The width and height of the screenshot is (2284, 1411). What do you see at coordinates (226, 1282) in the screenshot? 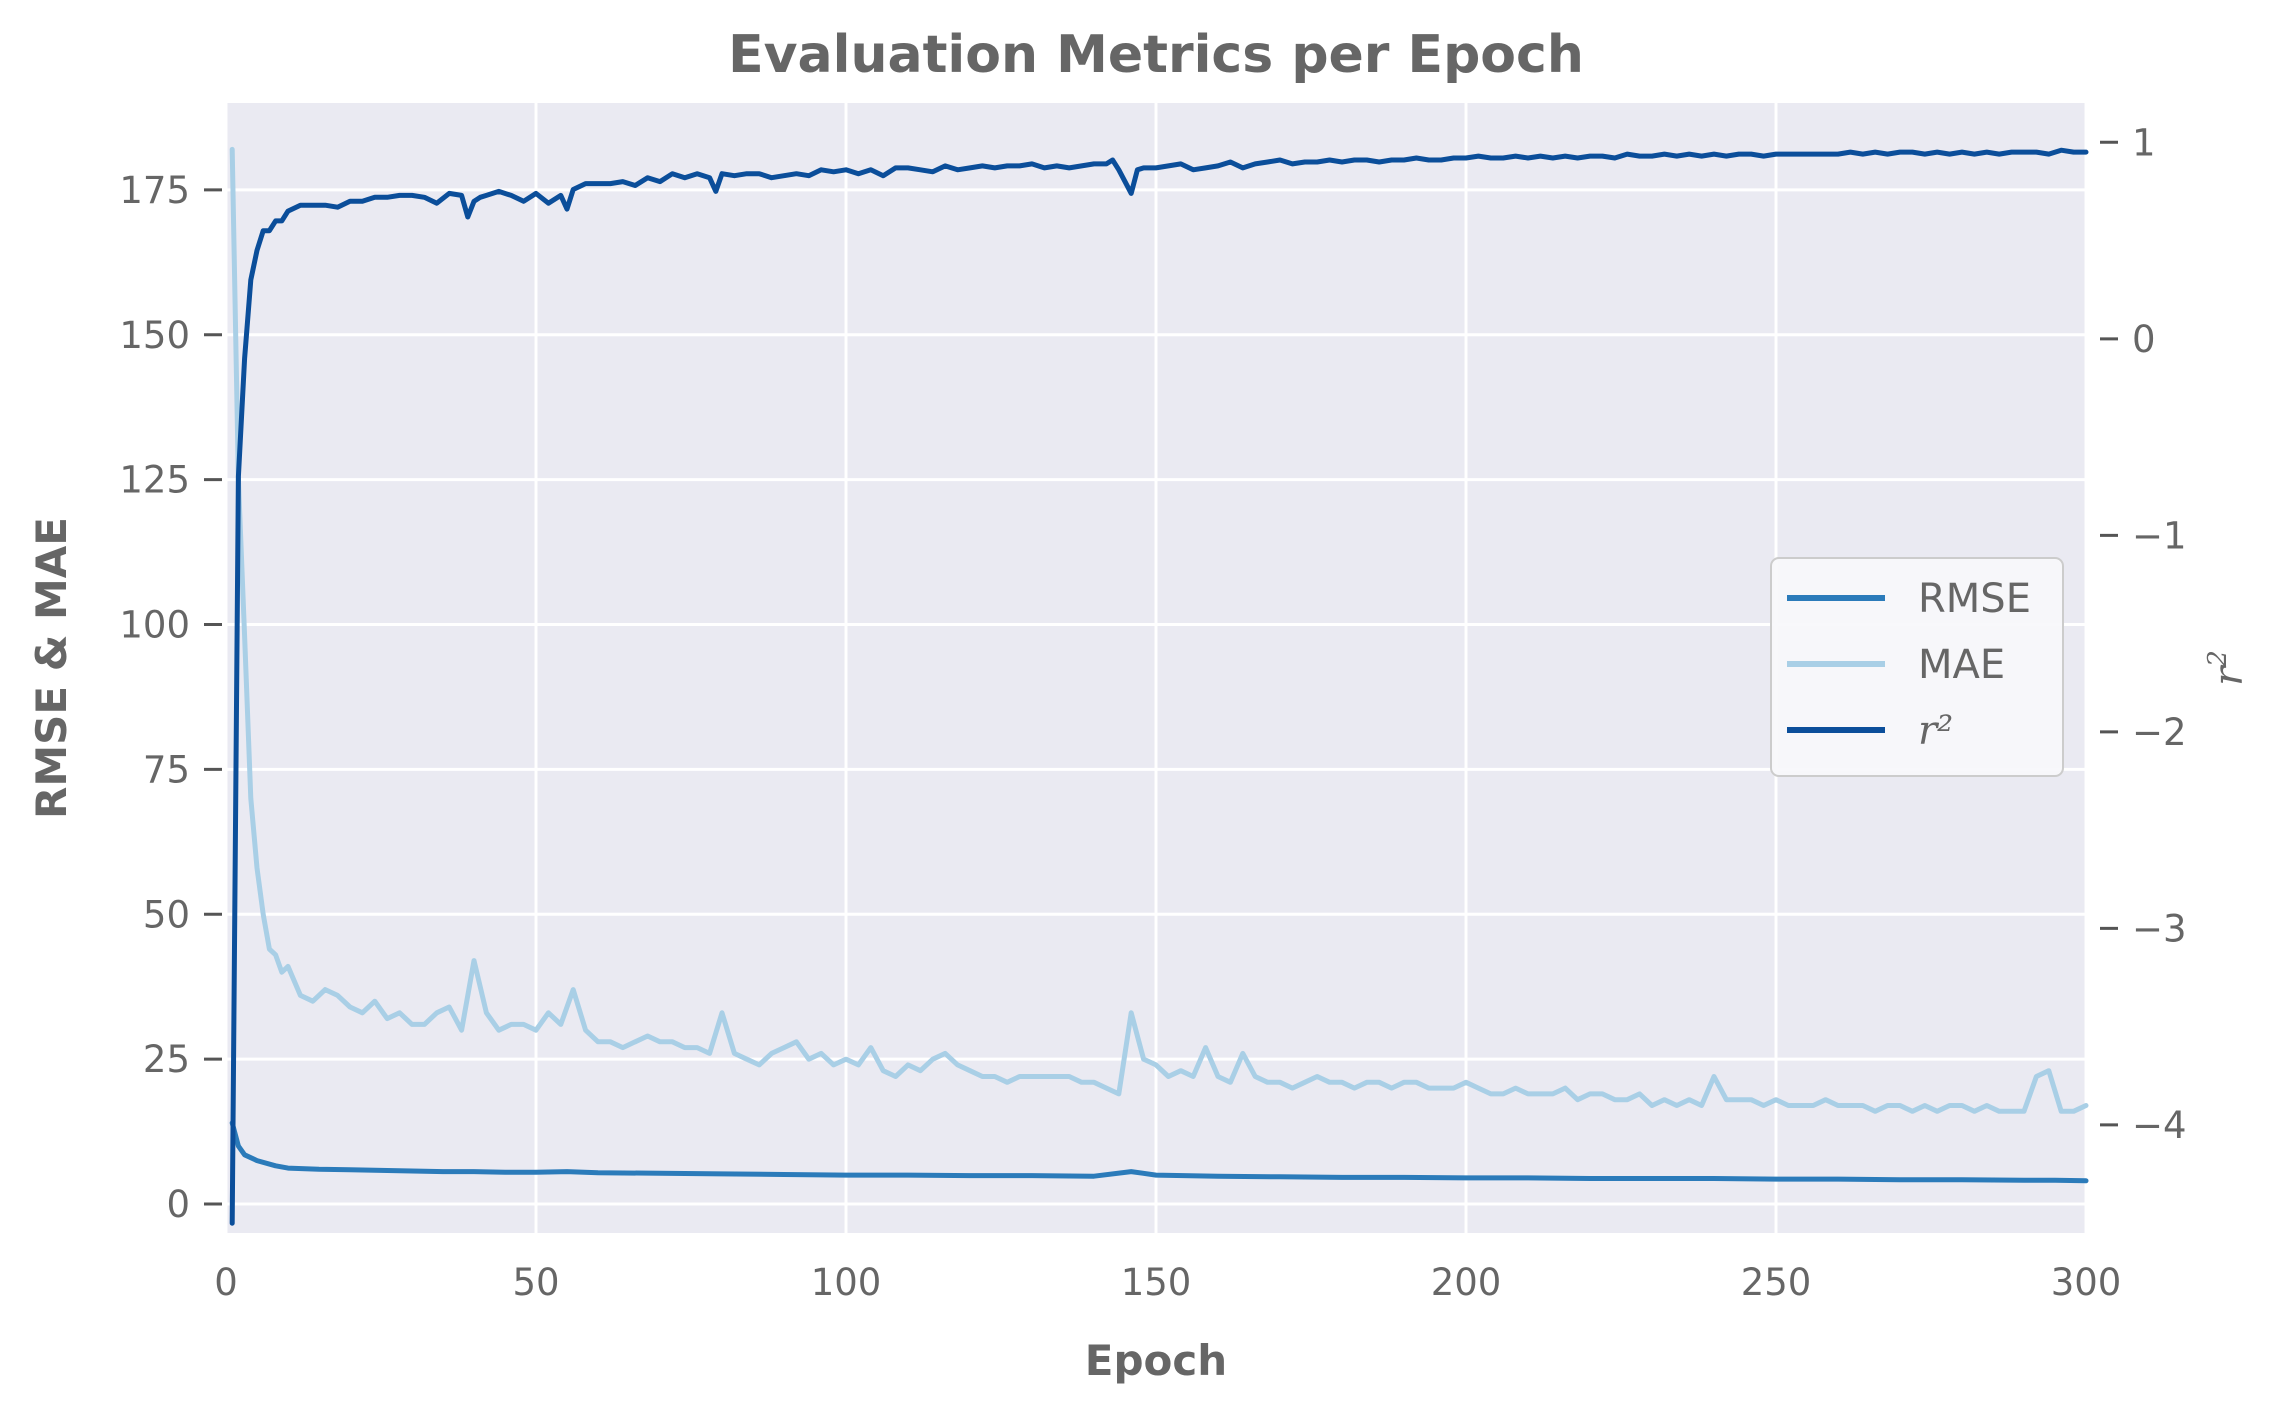
I see `x-tick-label: 0` at bounding box center [226, 1282].